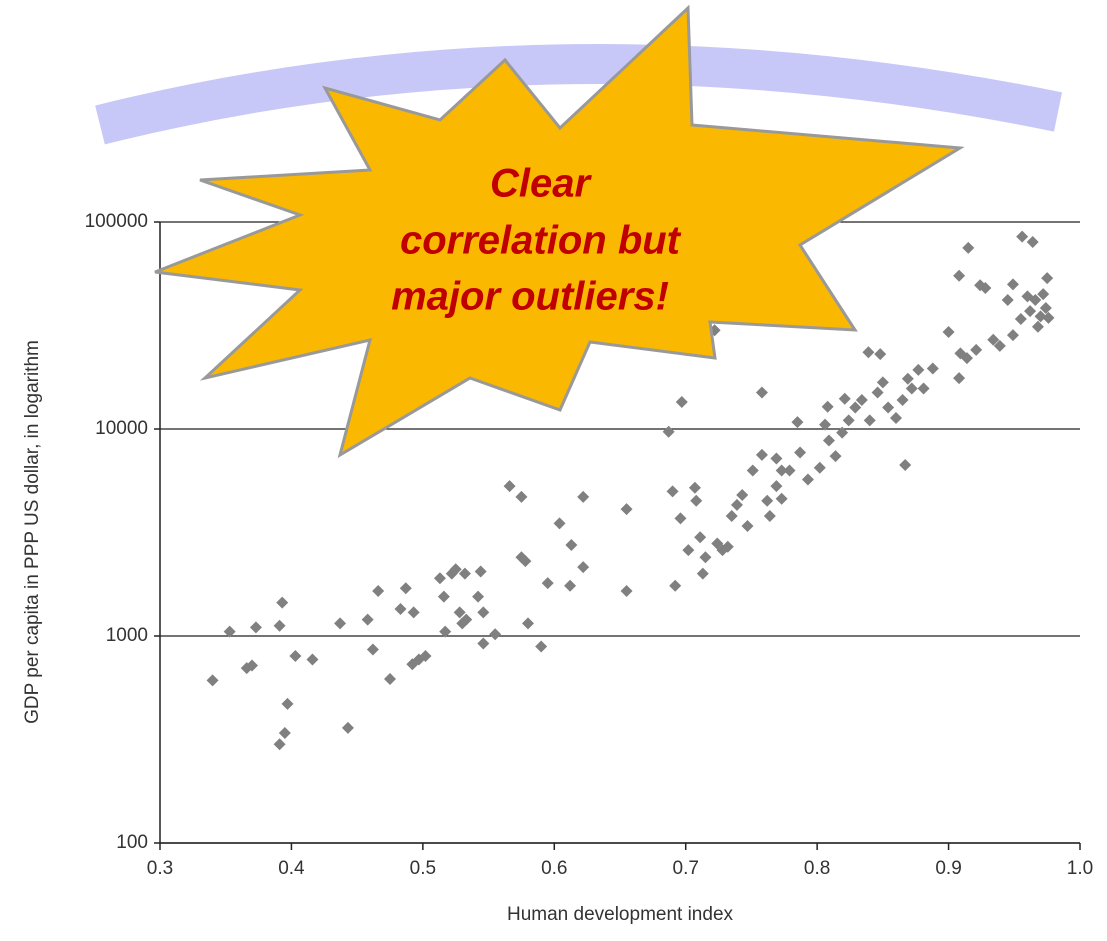 The image size is (1107, 941). I want to click on annotation-line: Clear, so click(541, 184).